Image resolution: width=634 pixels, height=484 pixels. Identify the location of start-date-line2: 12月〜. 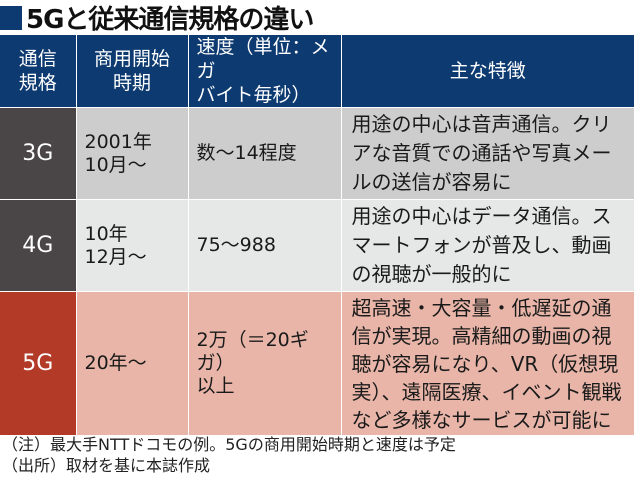
(115, 256).